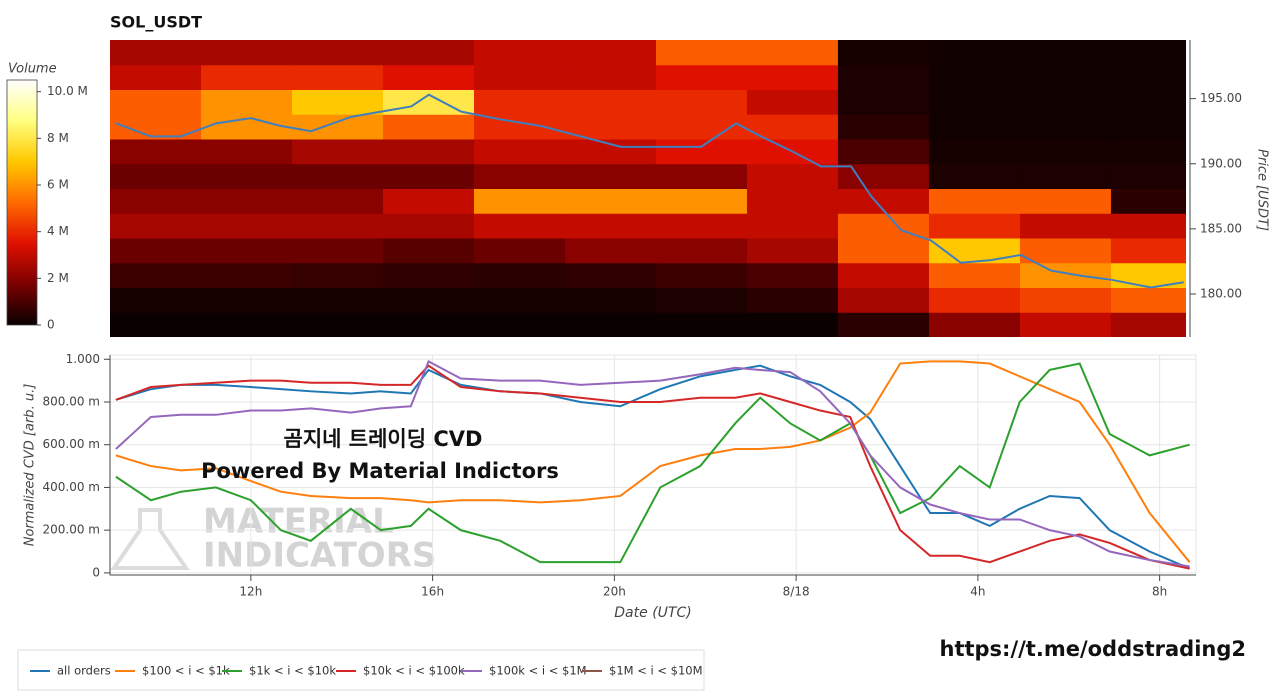  Describe the element at coordinates (32, 69) in the screenshot. I see `colorbar-title: Volume` at that location.